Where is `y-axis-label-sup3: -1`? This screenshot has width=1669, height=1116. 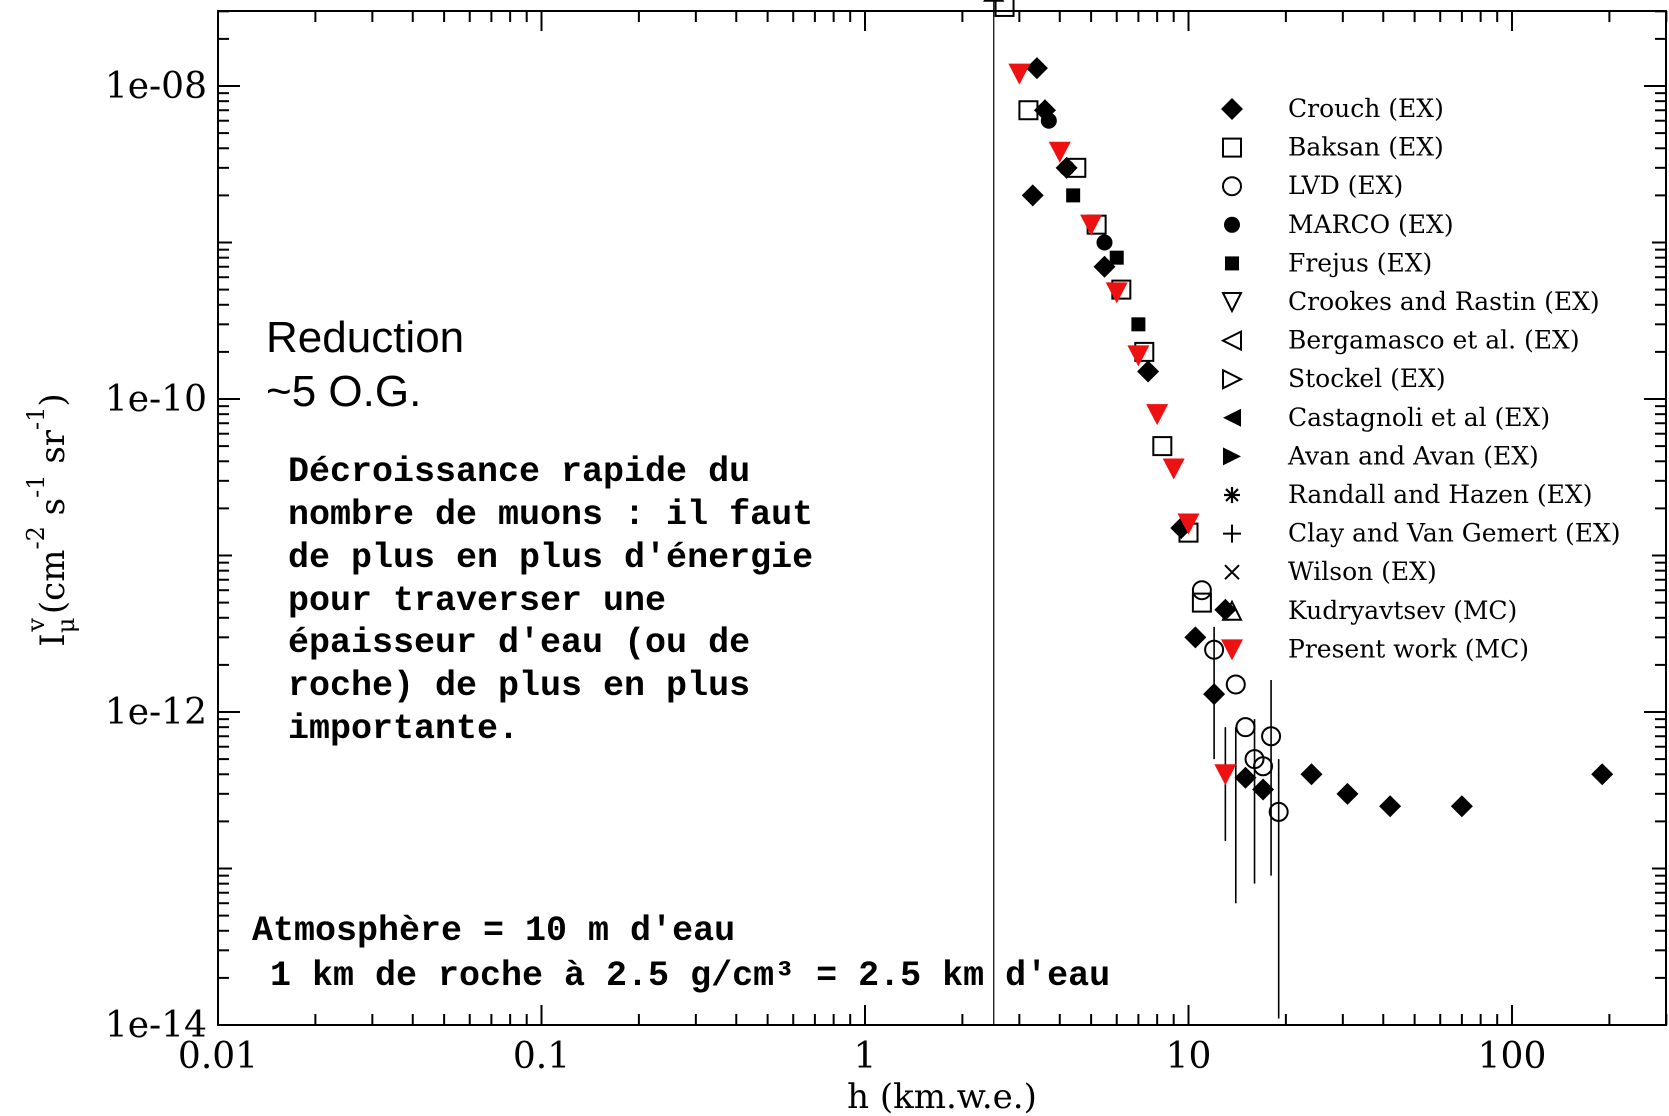
y-axis-label-sup3: -1 is located at coordinates (36, 418).